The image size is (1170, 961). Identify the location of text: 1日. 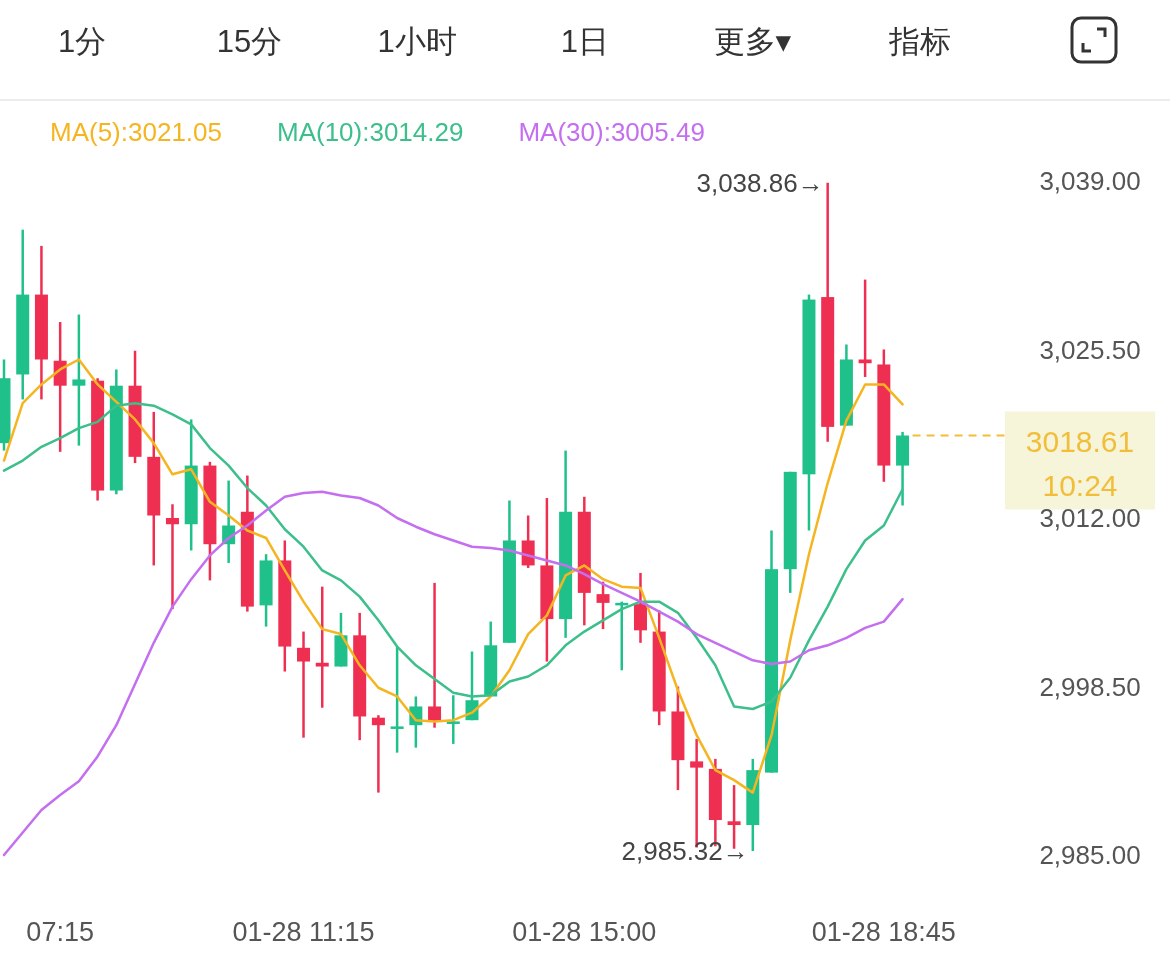
(584, 41).